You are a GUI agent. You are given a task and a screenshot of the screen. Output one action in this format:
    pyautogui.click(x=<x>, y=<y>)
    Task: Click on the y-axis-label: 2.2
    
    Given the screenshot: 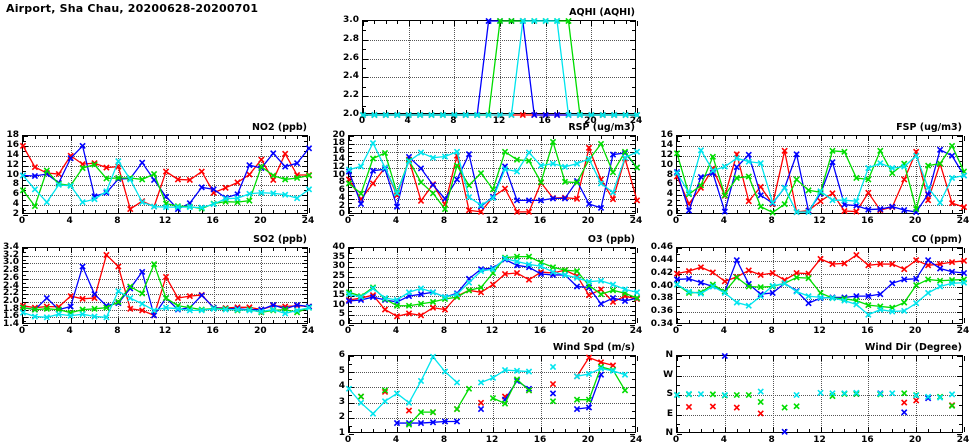 What is the action you would take?
    pyautogui.click(x=351, y=95)
    